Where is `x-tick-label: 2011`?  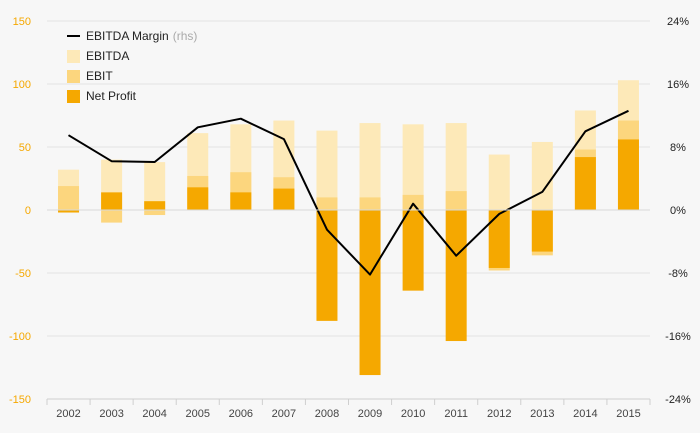 x-tick-label: 2011 is located at coordinates (456, 414).